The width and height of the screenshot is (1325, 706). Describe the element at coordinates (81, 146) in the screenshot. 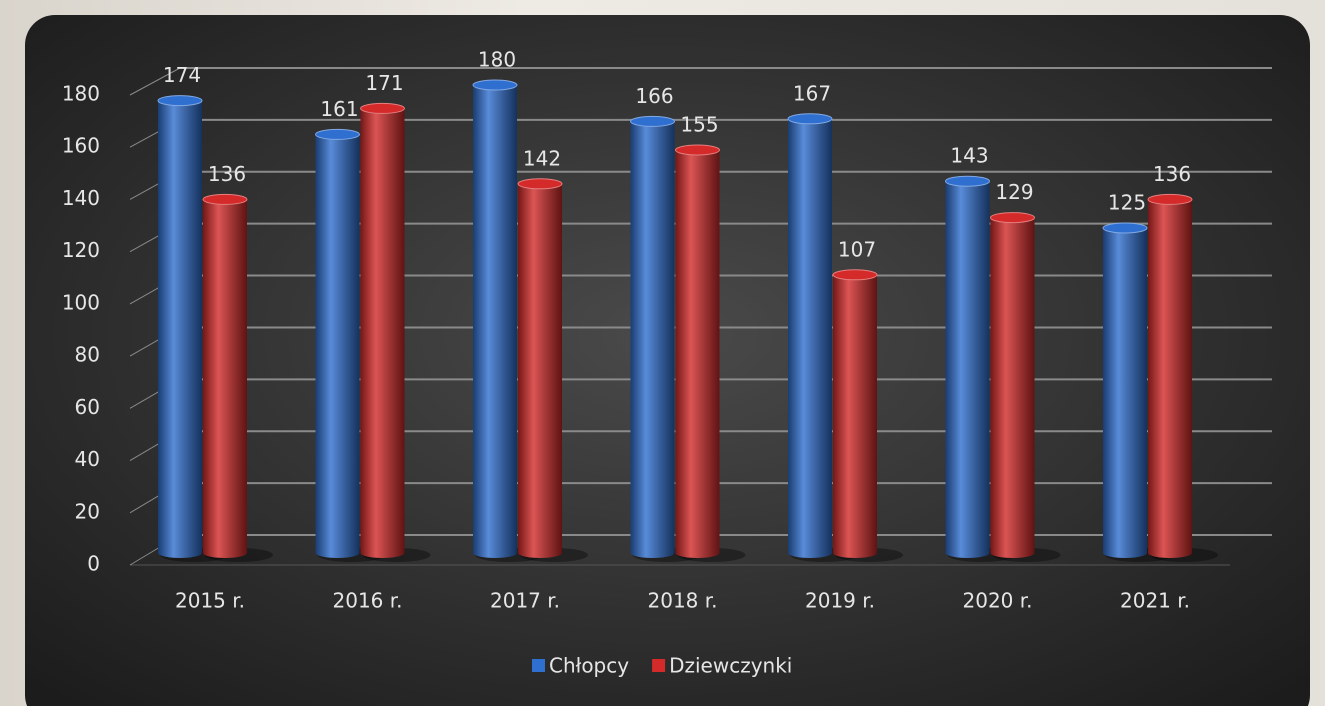

I see `y-tick-label: 160` at that location.